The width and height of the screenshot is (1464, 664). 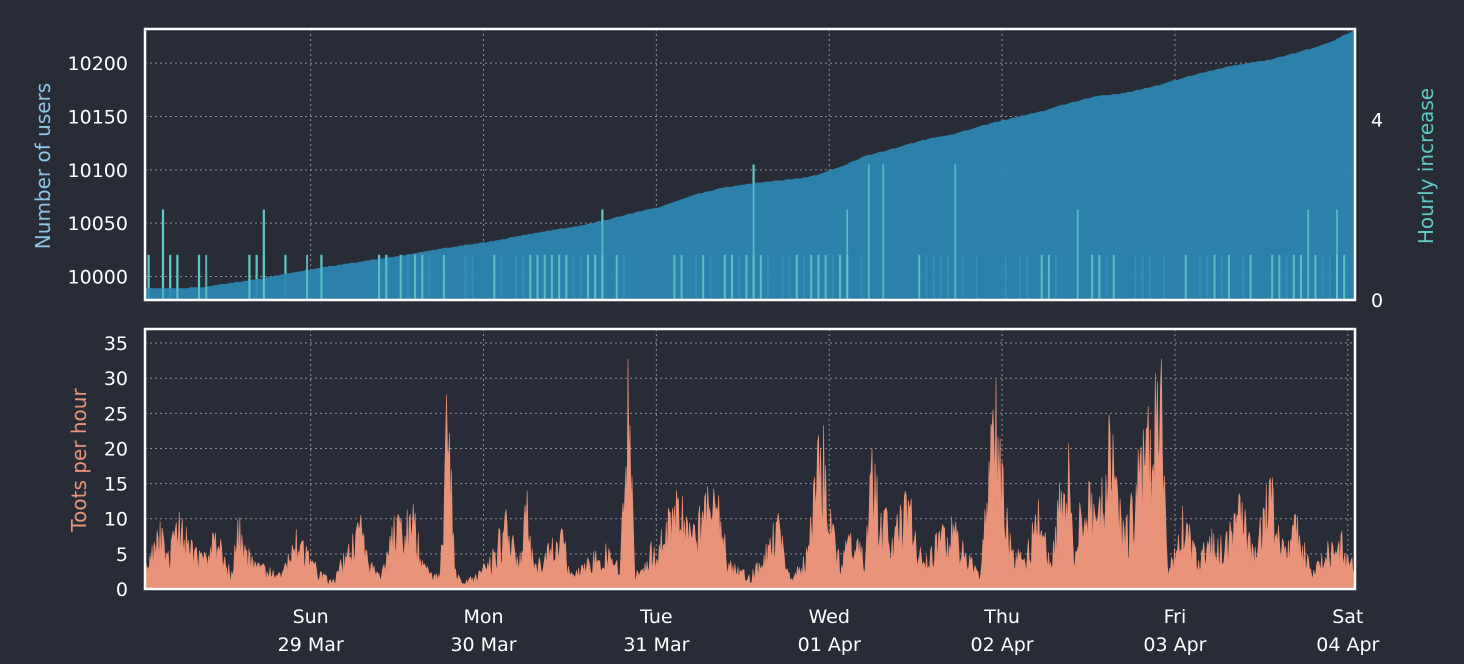 What do you see at coordinates (122, 555) in the screenshot?
I see `y-tick-label: 5` at bounding box center [122, 555].